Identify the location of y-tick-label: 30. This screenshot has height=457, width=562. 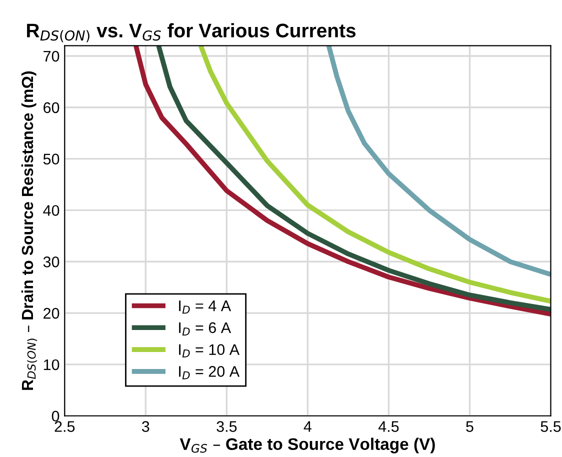
(51, 262).